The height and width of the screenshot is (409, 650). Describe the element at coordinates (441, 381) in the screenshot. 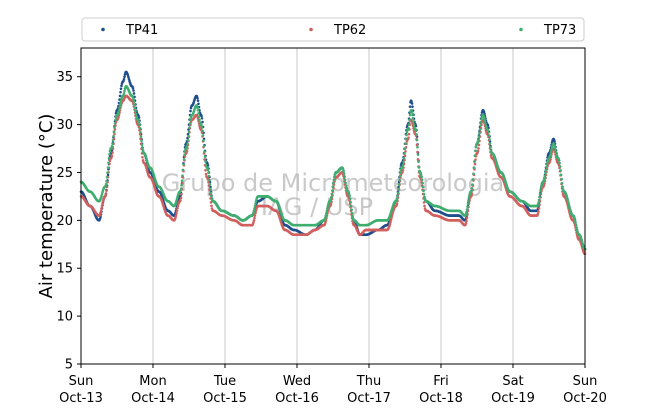

I see `x-tick-label-day: Fri` at that location.